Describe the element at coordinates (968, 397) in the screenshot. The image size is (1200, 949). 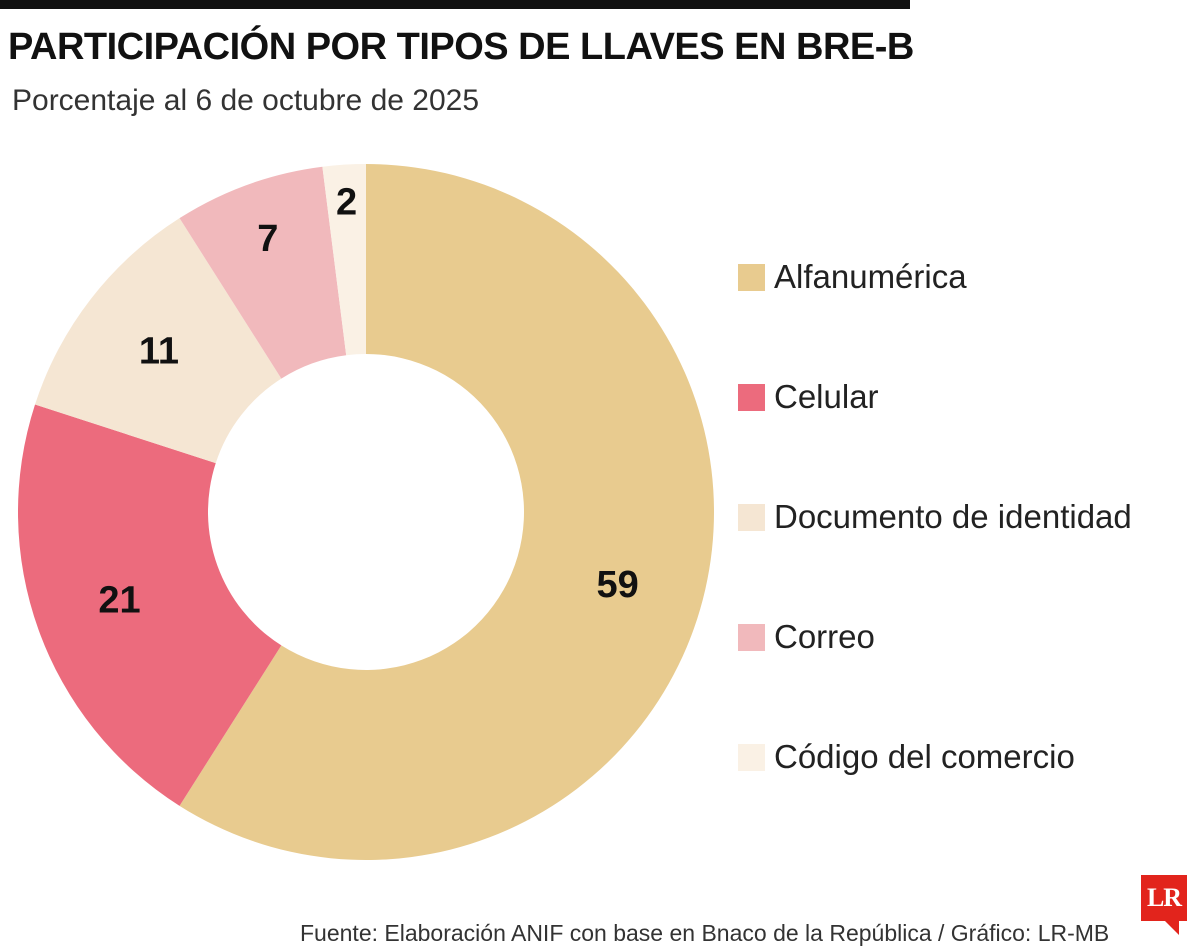
I see `legend-item-celular: Celular` at that location.